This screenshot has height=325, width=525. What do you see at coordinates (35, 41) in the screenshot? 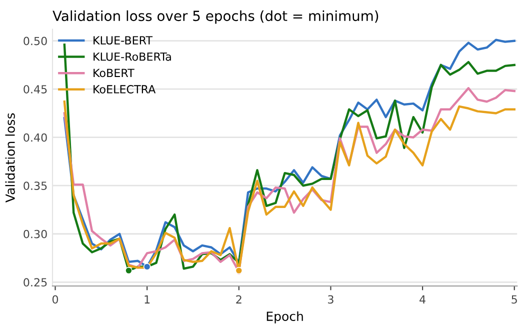
I see `y-tick-label: 0.50` at bounding box center [35, 41].